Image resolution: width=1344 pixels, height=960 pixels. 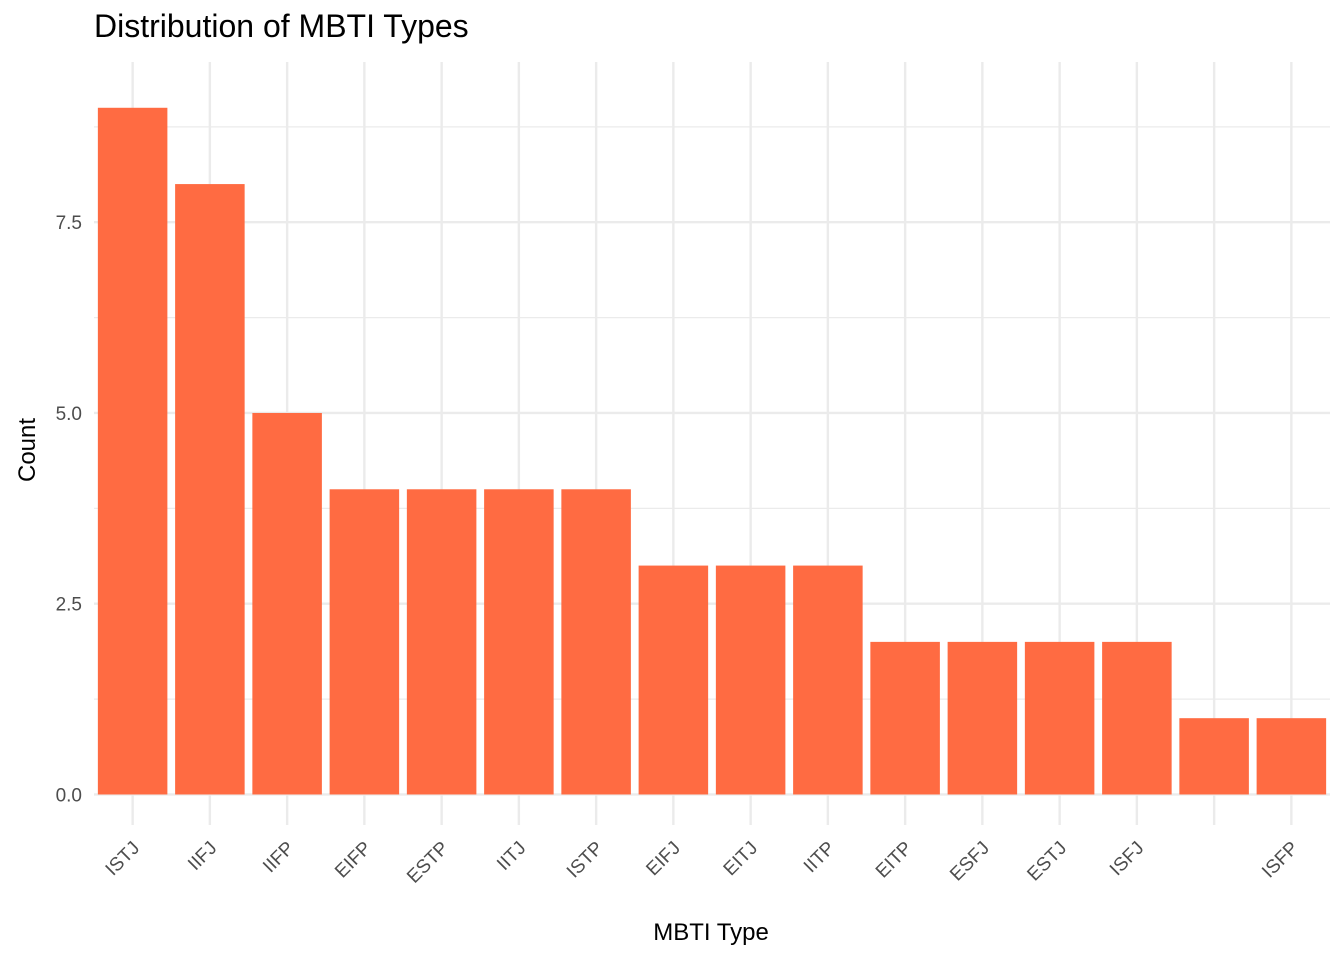 What do you see at coordinates (27, 450) in the screenshot?
I see `y-axis-title: Count` at bounding box center [27, 450].